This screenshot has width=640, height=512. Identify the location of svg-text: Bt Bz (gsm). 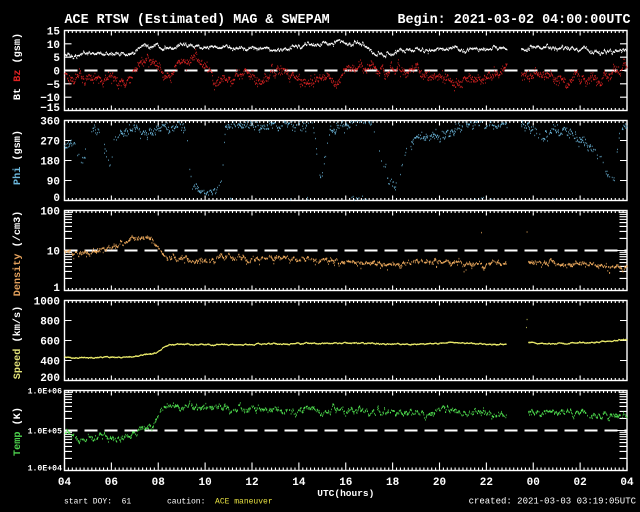
(18, 66).